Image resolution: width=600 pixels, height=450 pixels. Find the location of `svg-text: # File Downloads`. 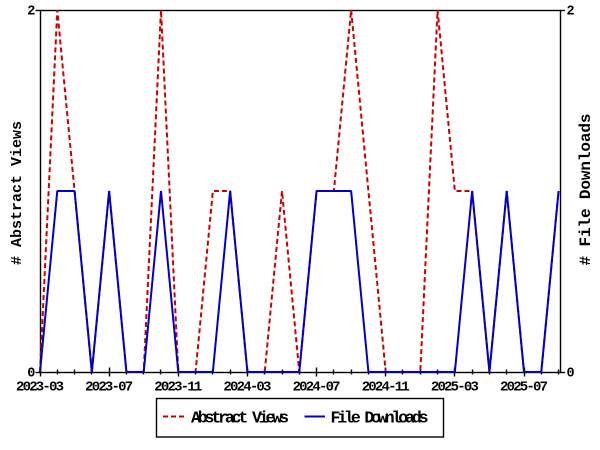

svg-text: # File Downloads is located at coordinates (586, 190).